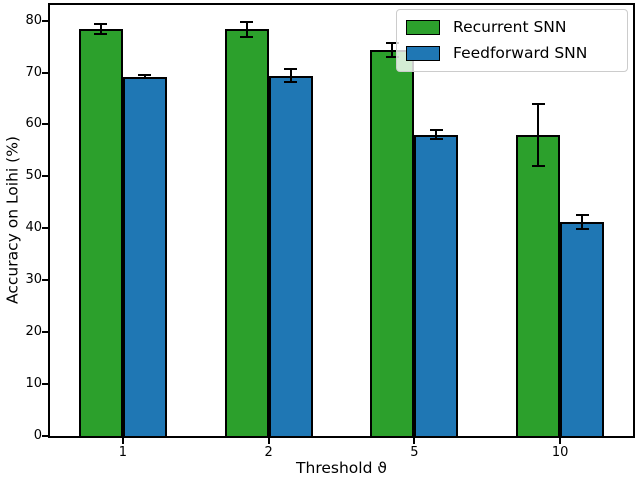 This screenshot has height=482, width=640. Describe the element at coordinates (33, 384) in the screenshot. I see `y-tick-label: 10` at that location.